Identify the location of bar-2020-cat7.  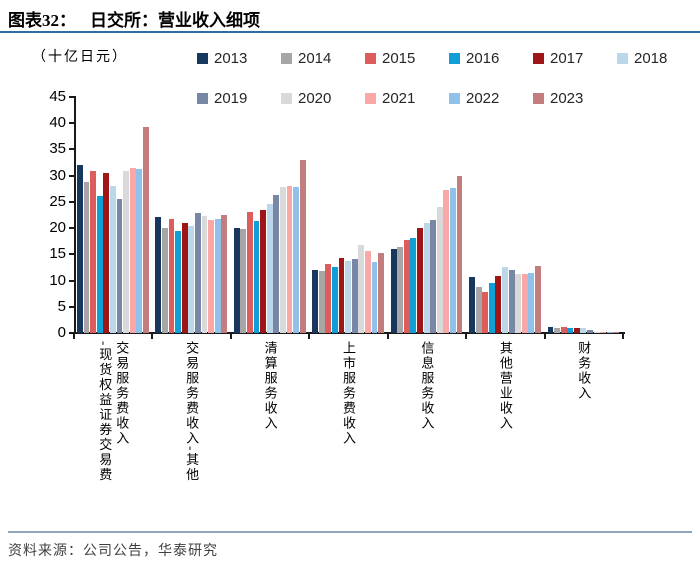
(596, 332).